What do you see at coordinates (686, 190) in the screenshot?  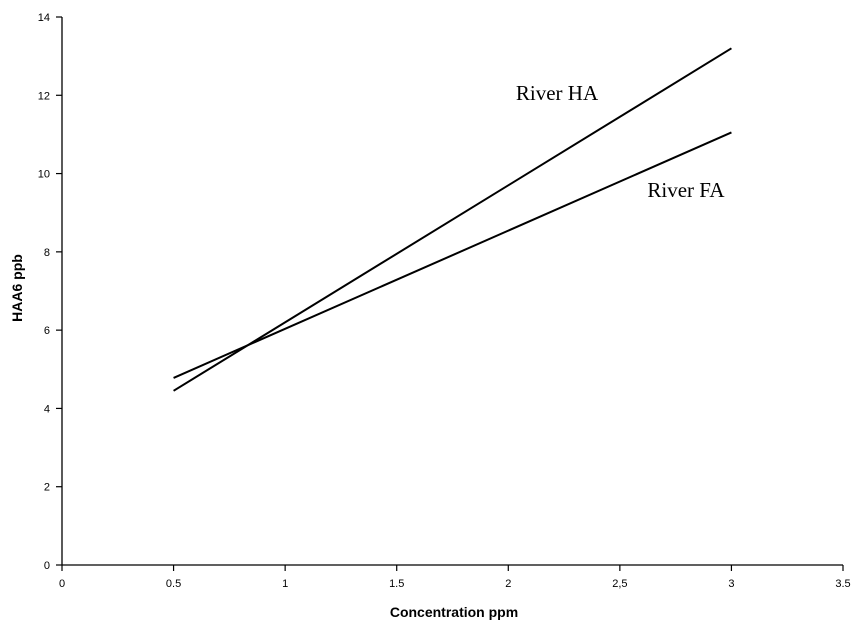 I see `series-label-river-fa: River FA` at bounding box center [686, 190].